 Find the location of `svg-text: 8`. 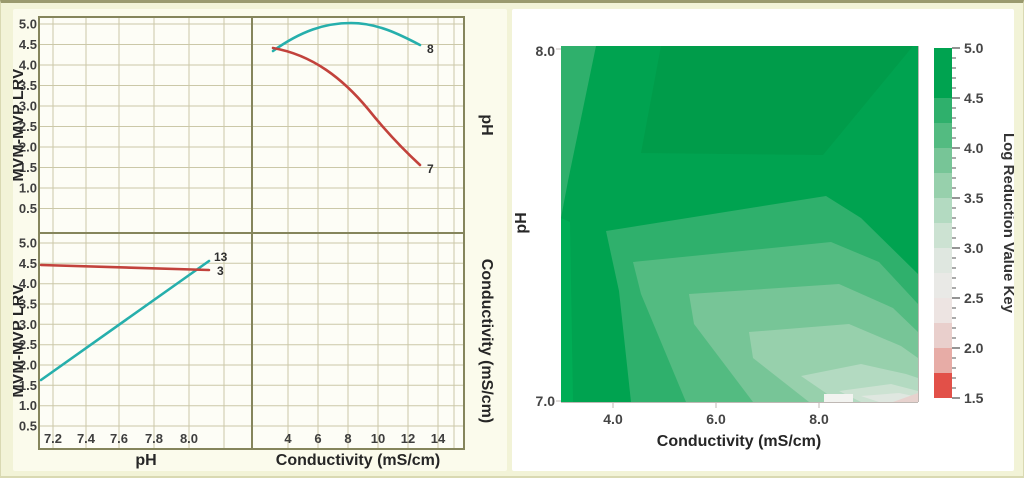

svg-text: 8 is located at coordinates (347, 438).